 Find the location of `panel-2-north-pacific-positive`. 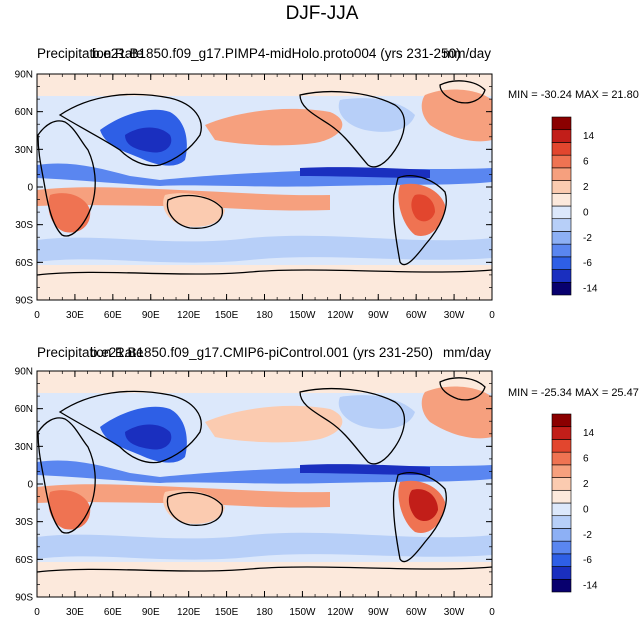

panel-2-north-pacific-positive is located at coordinates (274, 424).